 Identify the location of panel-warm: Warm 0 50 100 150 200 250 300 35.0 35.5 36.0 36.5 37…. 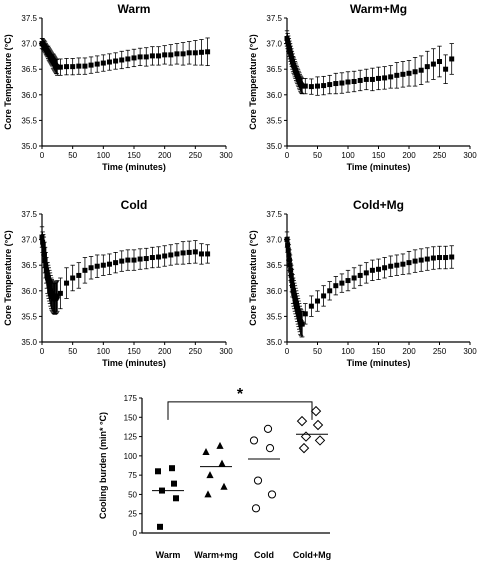
(118, 87).